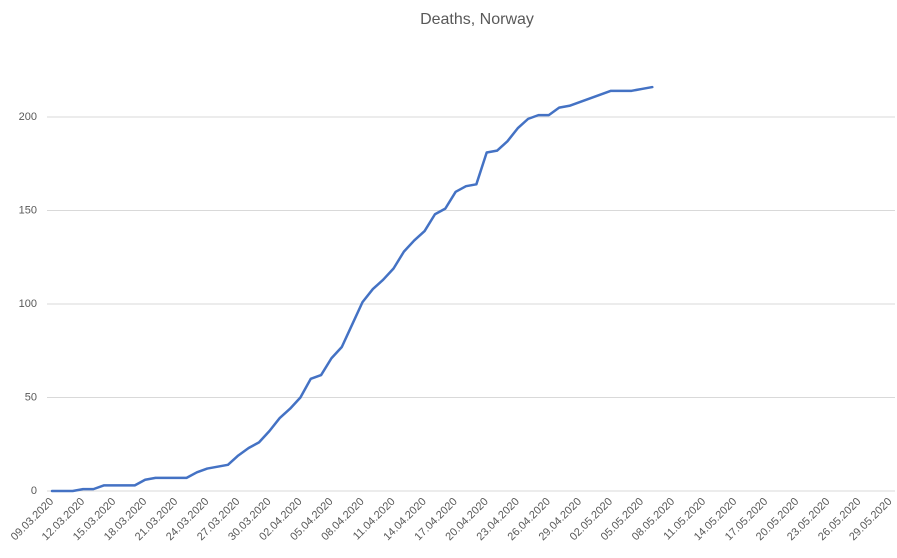 The width and height of the screenshot is (897, 558). What do you see at coordinates (28, 304) in the screenshot?
I see `y-tick-label: 100` at bounding box center [28, 304].